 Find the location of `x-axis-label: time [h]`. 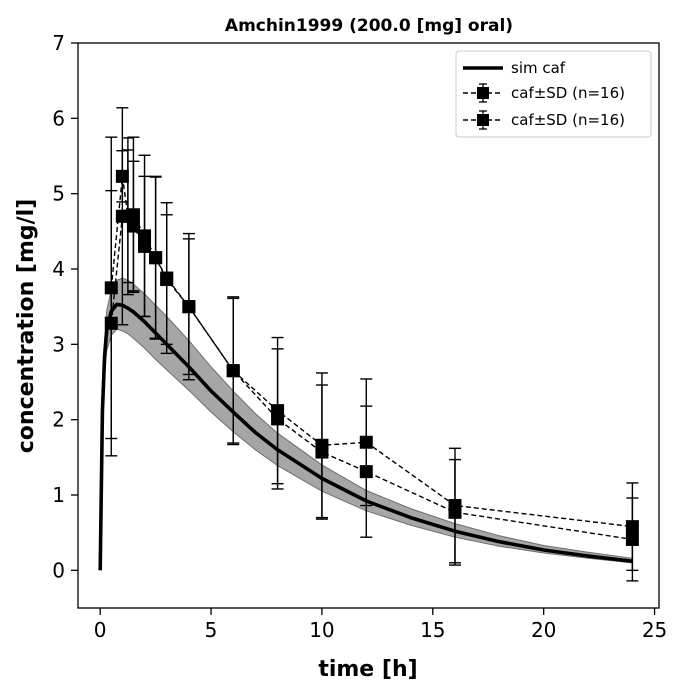

x-axis-label: time [h] is located at coordinates (367, 669).